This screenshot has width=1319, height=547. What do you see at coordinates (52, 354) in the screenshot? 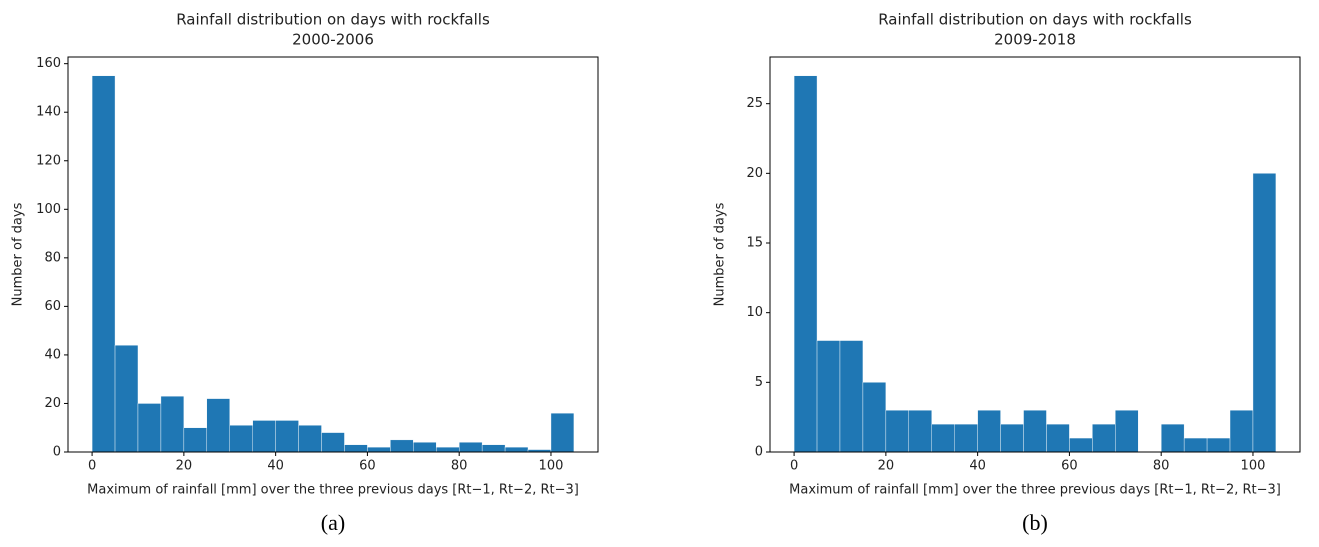
I see `y-tick-label: 40` at bounding box center [52, 354].